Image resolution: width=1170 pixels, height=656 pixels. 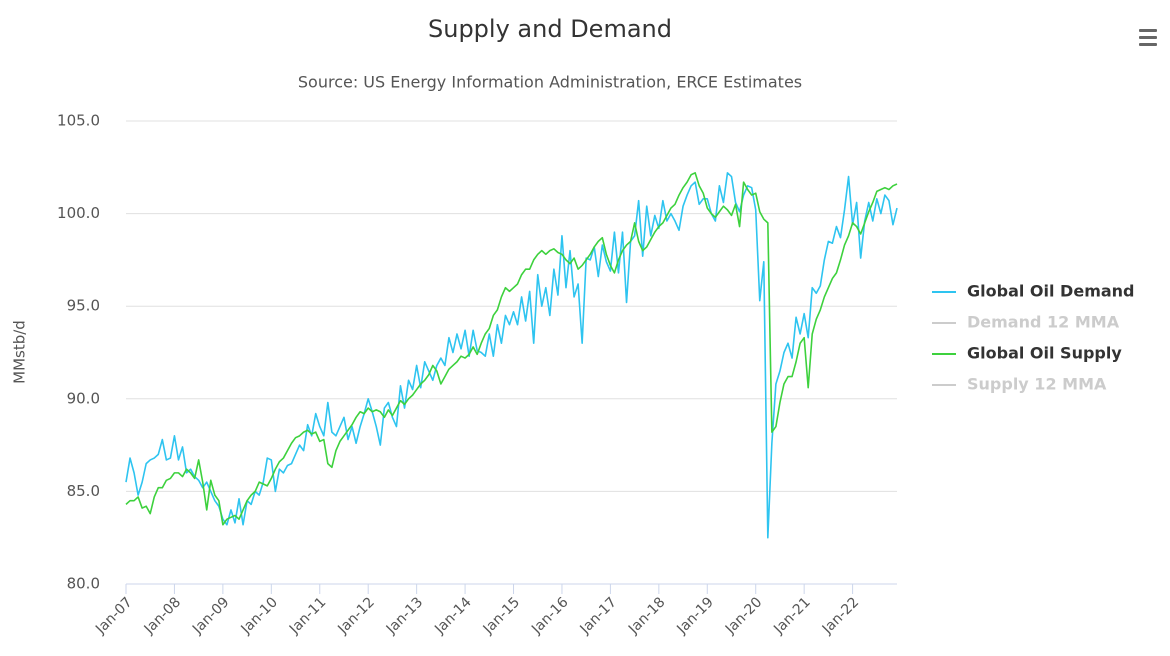 What do you see at coordinates (1043, 322) in the screenshot?
I see `legend-label: Demand 12 MMA` at bounding box center [1043, 322].